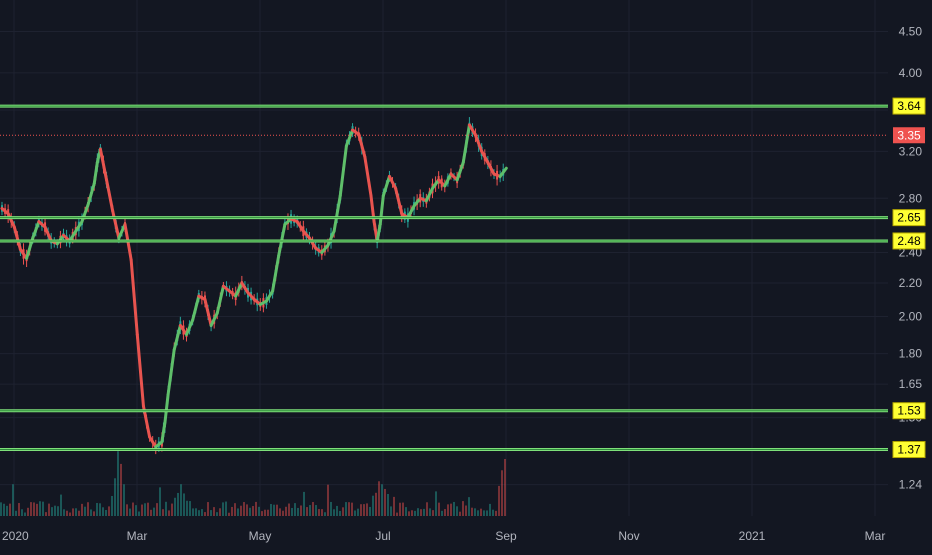  What do you see at coordinates (911, 32) in the screenshot?
I see `y-tick-label: 4.50` at bounding box center [911, 32].